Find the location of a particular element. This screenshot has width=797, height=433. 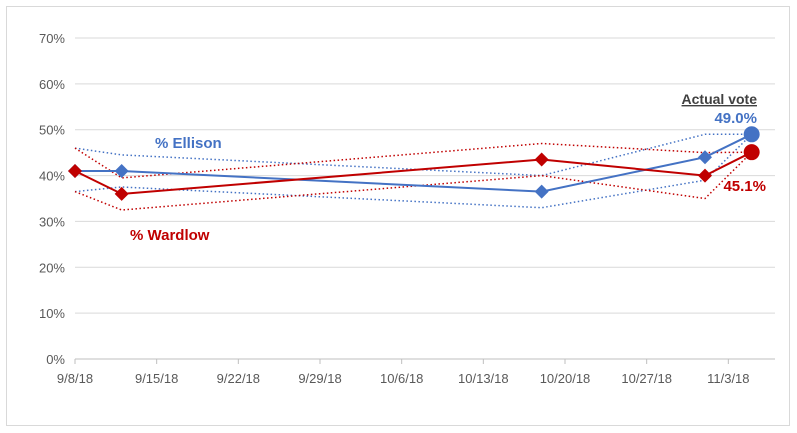

actual-vote-label: Actual vote is located at coordinates (720, 99).